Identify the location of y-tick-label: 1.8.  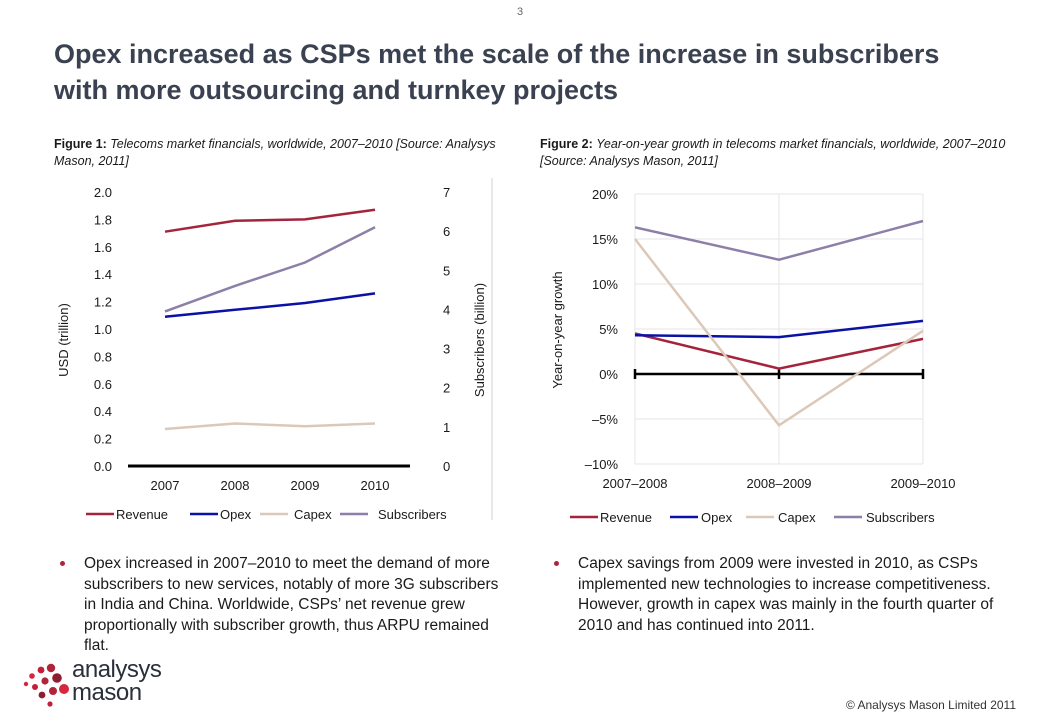
(103, 219).